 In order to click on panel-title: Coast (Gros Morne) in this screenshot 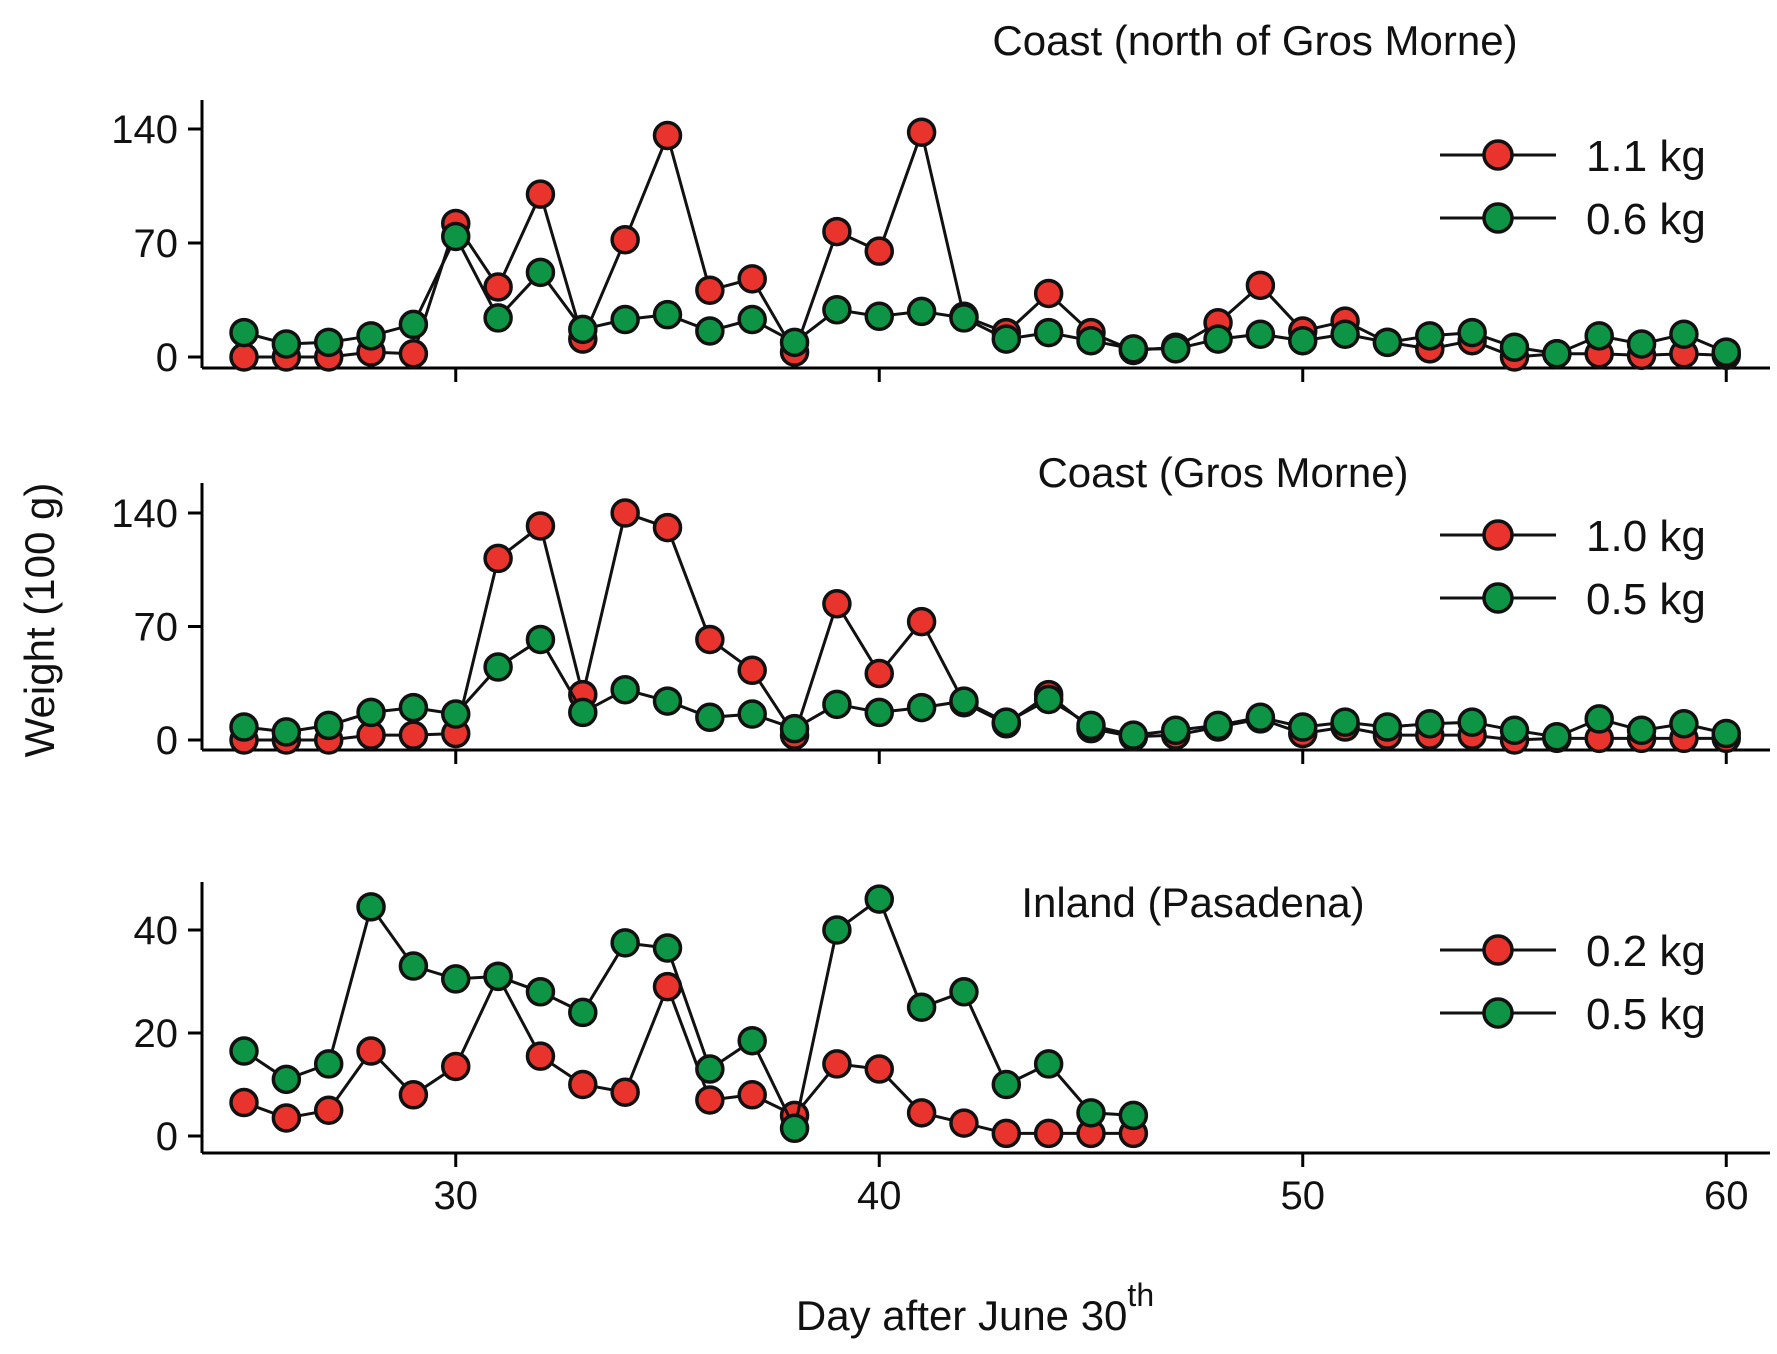, I will do `click(1222, 472)`.